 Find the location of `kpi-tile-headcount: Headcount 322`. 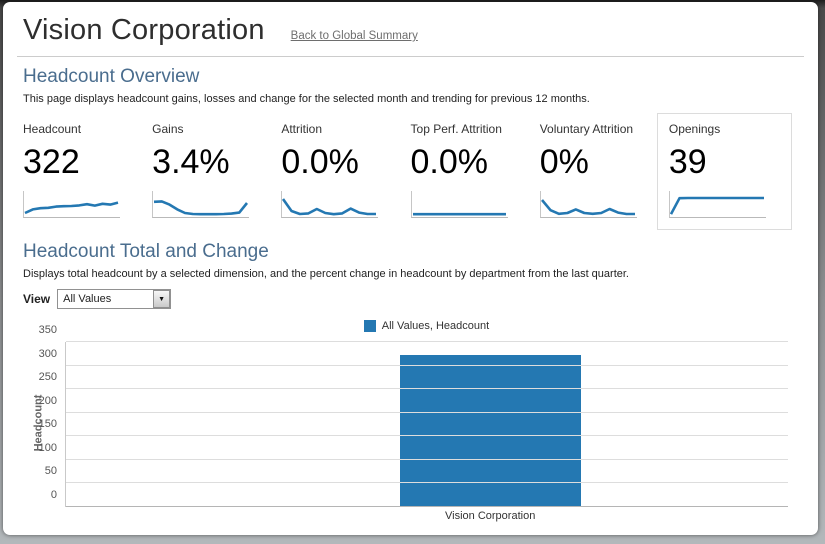

kpi-tile-headcount: Headcount 322 is located at coordinates (87, 170).